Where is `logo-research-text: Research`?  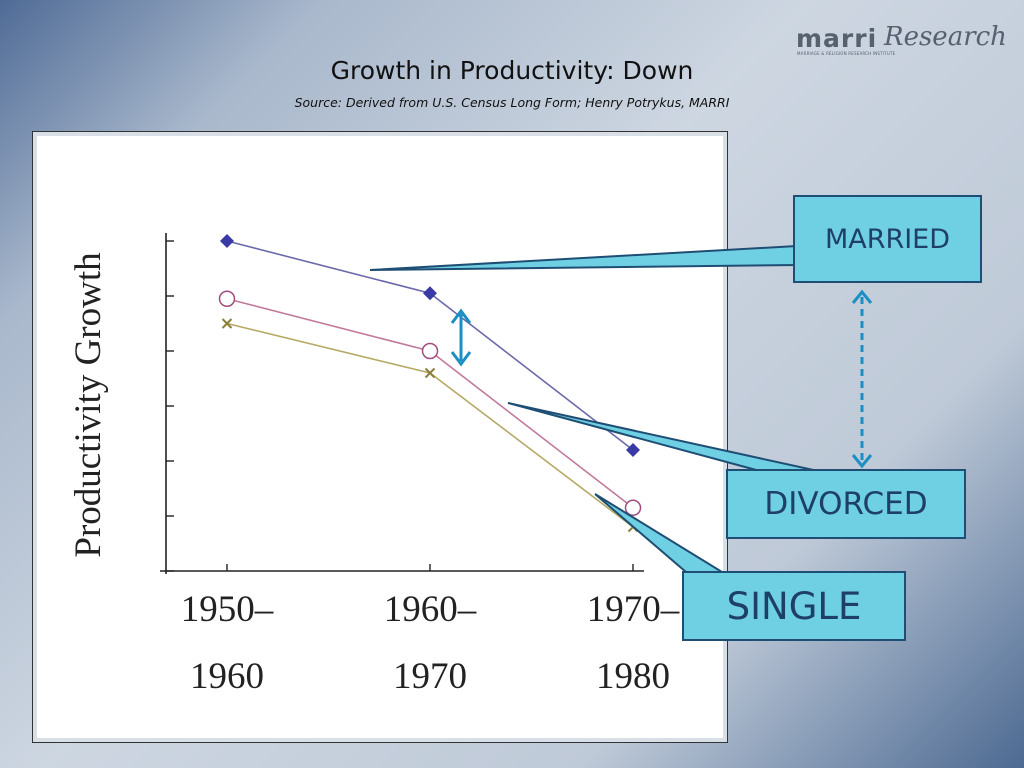 logo-research-text: Research is located at coordinates (945, 37).